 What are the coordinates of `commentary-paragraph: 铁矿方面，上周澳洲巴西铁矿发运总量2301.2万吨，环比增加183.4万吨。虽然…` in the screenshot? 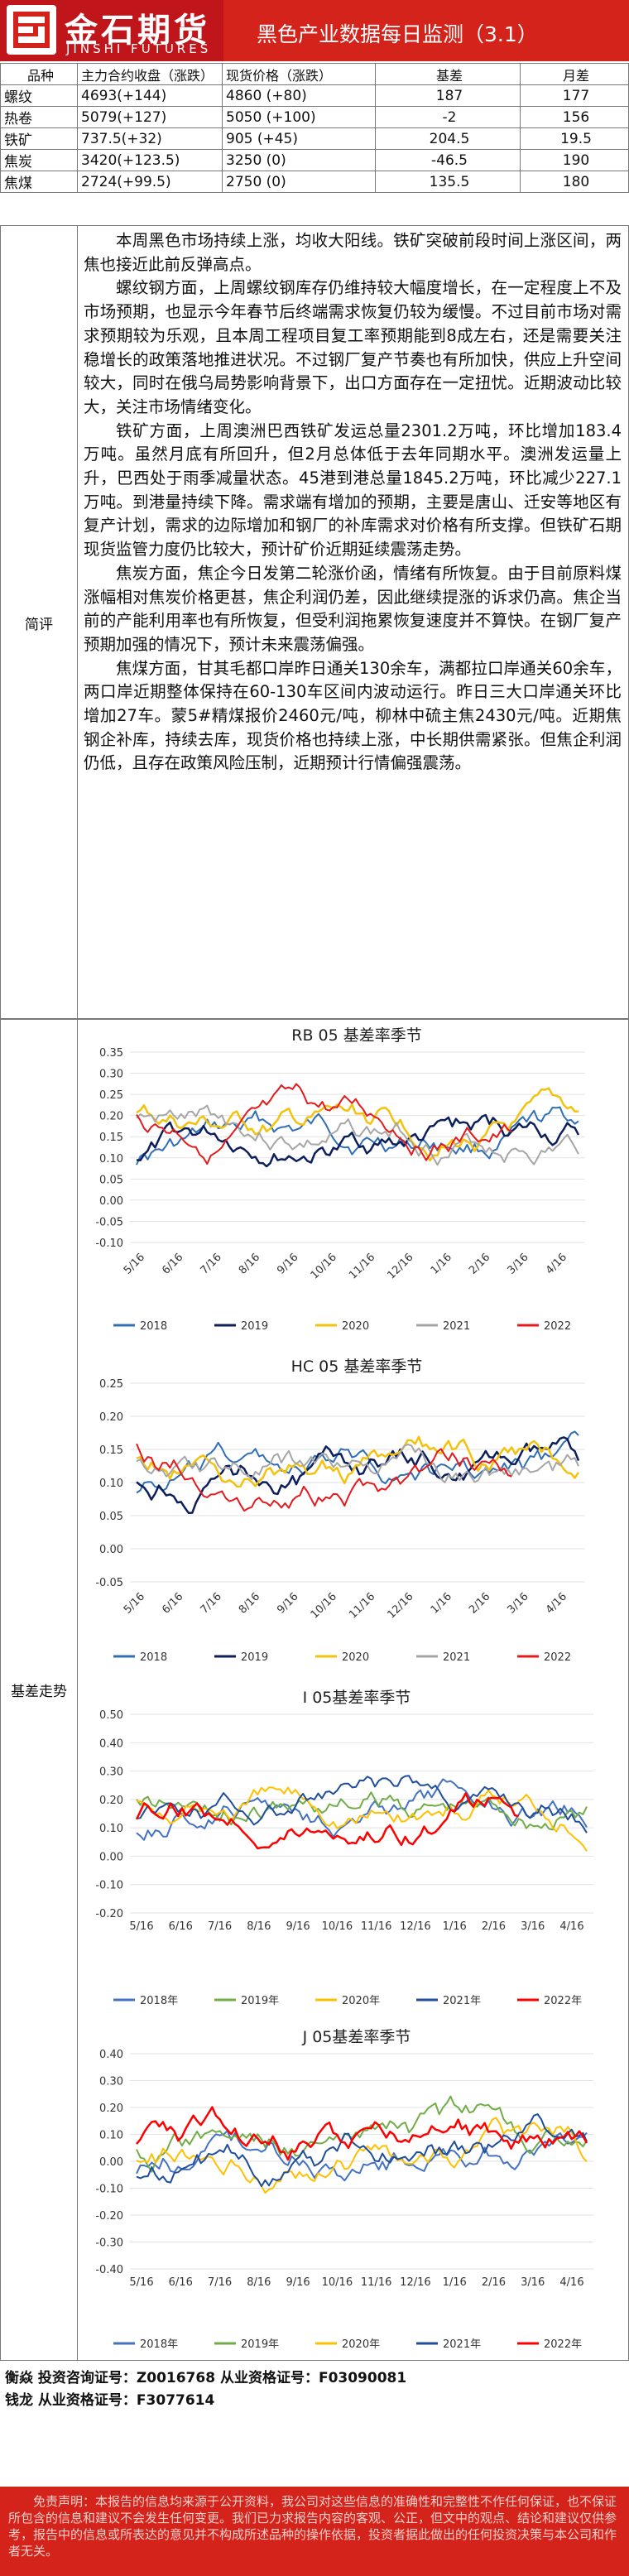 It's located at (353, 490).